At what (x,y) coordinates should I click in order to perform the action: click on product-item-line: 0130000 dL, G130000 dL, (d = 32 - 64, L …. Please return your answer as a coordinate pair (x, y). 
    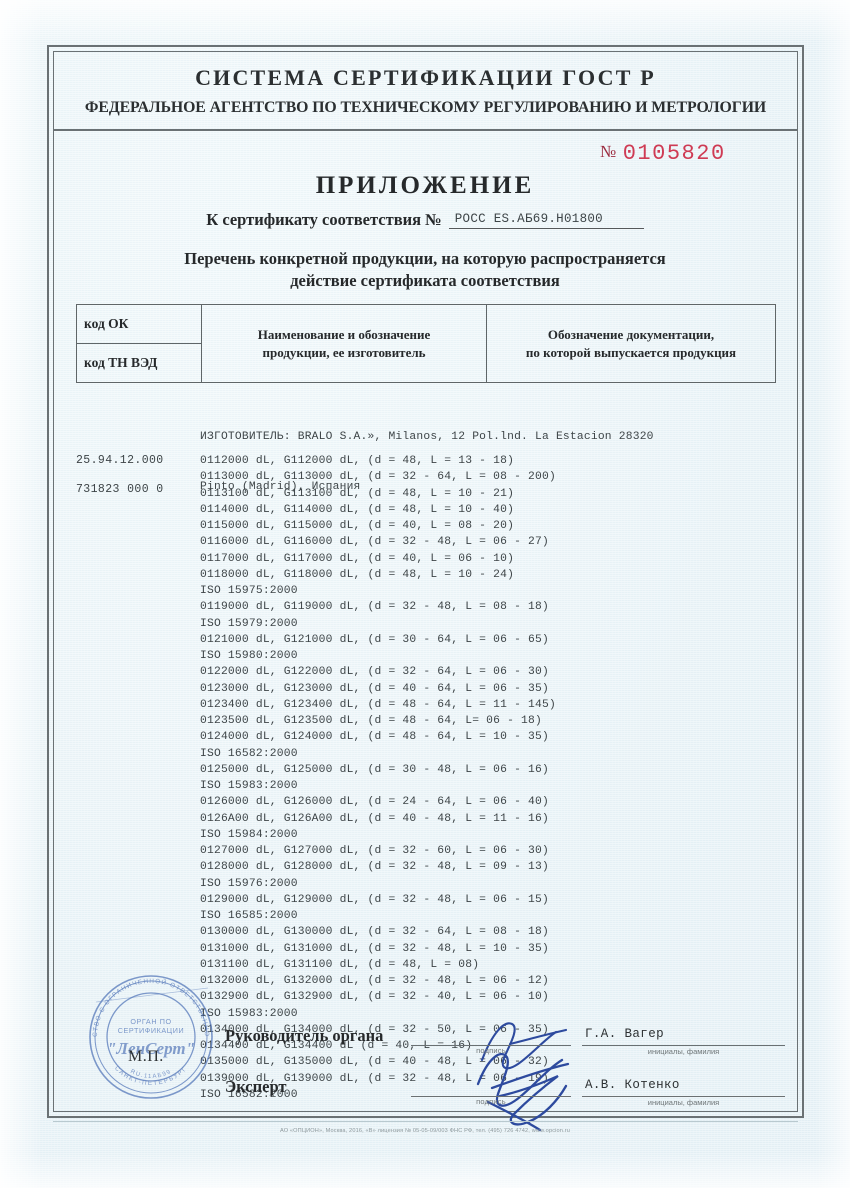
    Looking at the image, I should click on (374, 932).